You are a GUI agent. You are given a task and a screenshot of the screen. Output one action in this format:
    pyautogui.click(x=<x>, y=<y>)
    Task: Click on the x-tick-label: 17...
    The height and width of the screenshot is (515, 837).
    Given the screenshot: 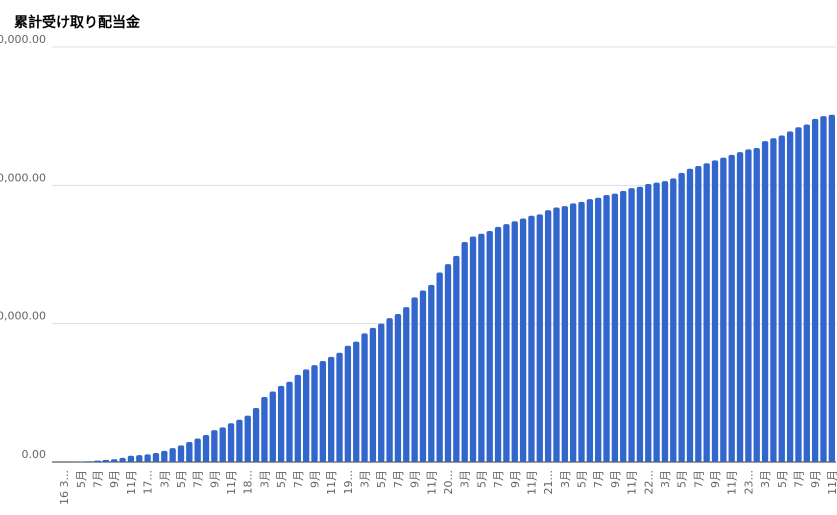 What is the action you would take?
    pyautogui.click(x=148, y=482)
    